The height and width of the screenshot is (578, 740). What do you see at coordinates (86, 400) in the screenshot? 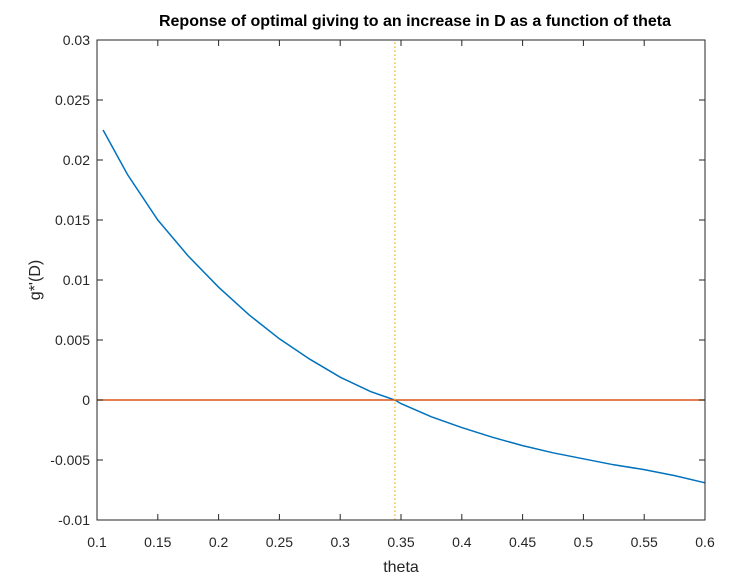
I see `y-tick-label: 0` at bounding box center [86, 400].